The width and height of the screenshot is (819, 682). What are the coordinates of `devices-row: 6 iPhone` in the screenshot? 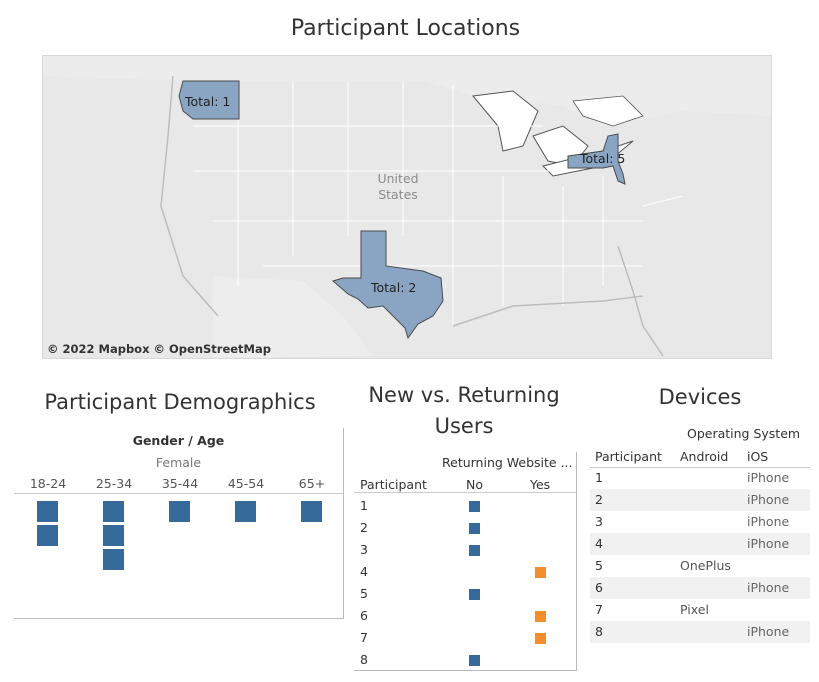 It's located at (700, 588).